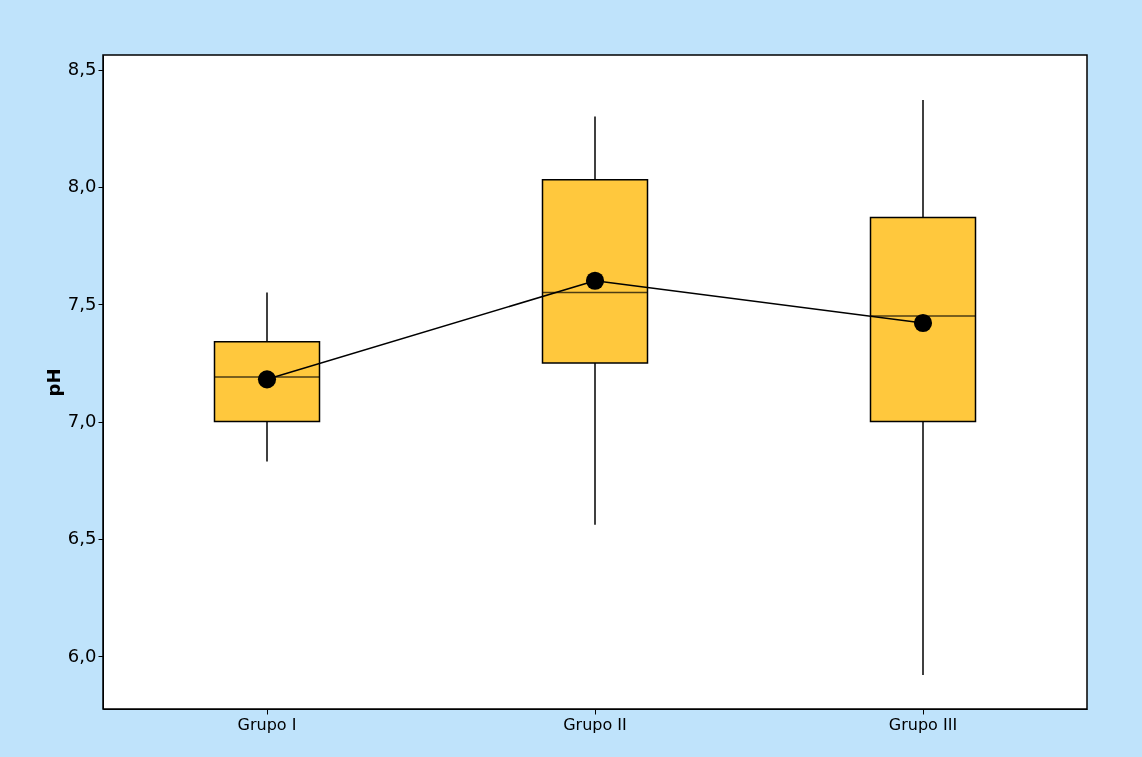 The image size is (1142, 757). Describe the element at coordinates (82, 69) in the screenshot. I see `y-tick-label: 8,5` at that location.